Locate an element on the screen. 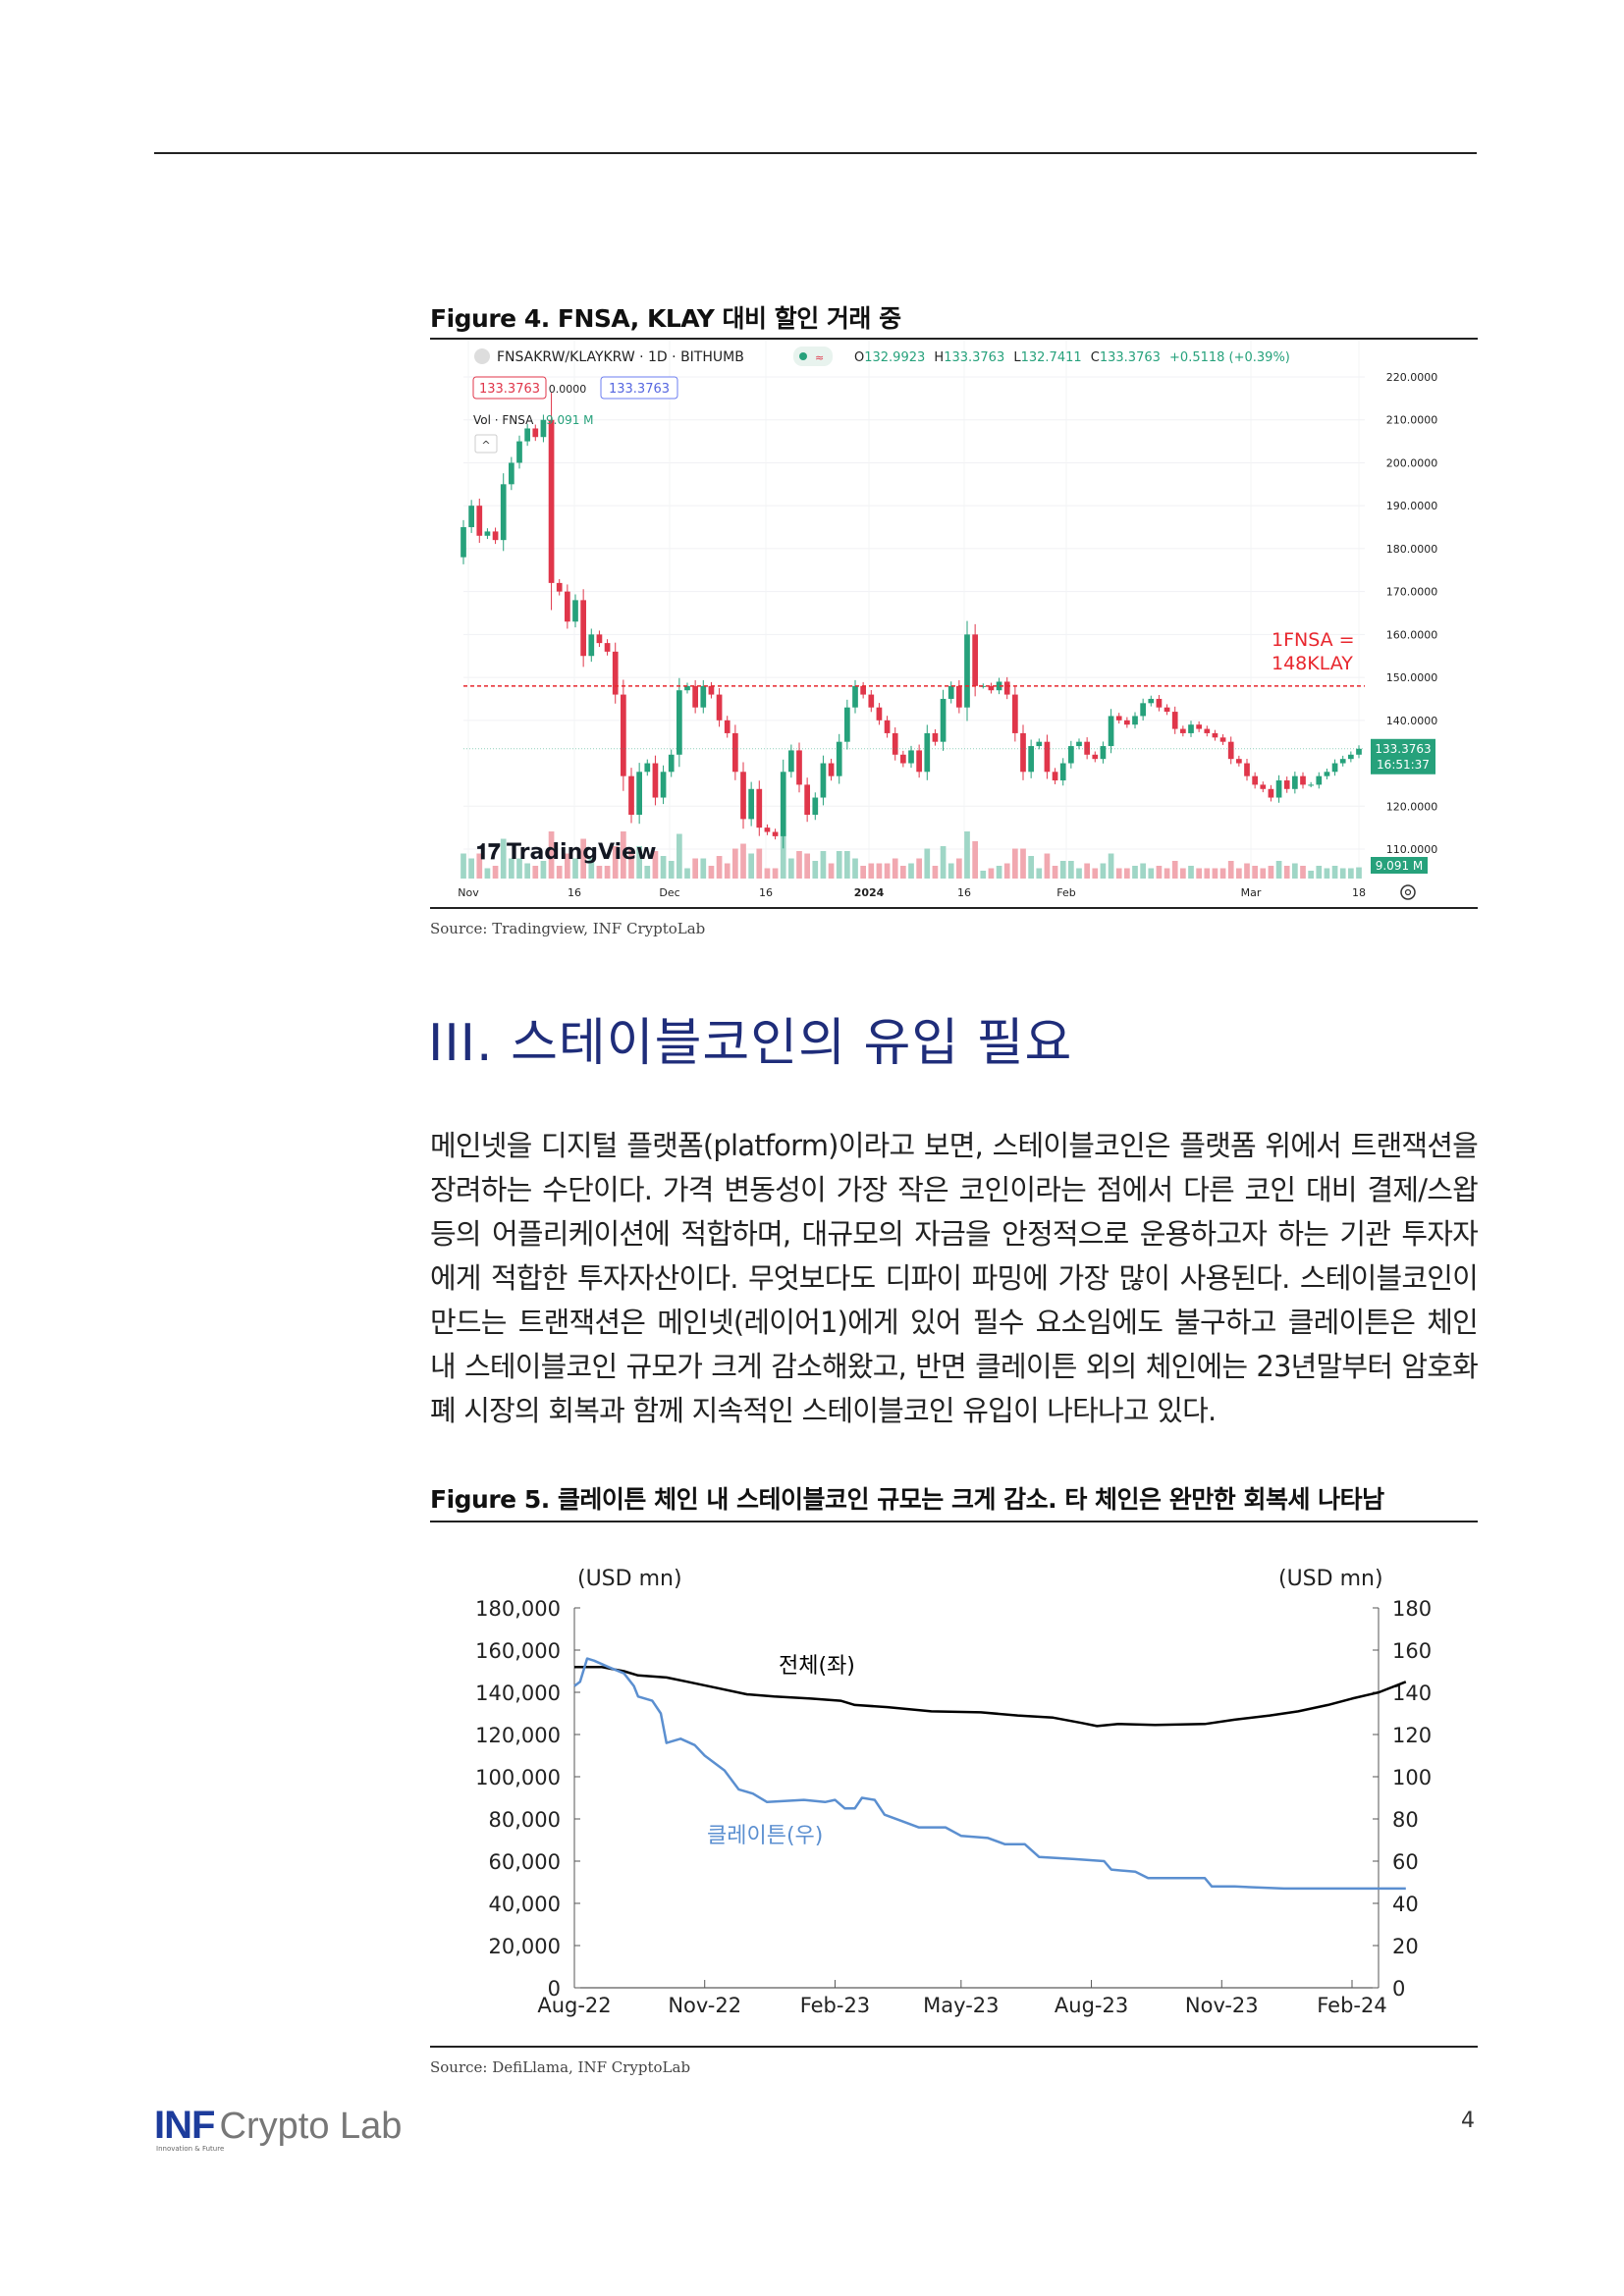 The height and width of the screenshot is (2296, 1624). x-tick-label: Nov is located at coordinates (468, 892).